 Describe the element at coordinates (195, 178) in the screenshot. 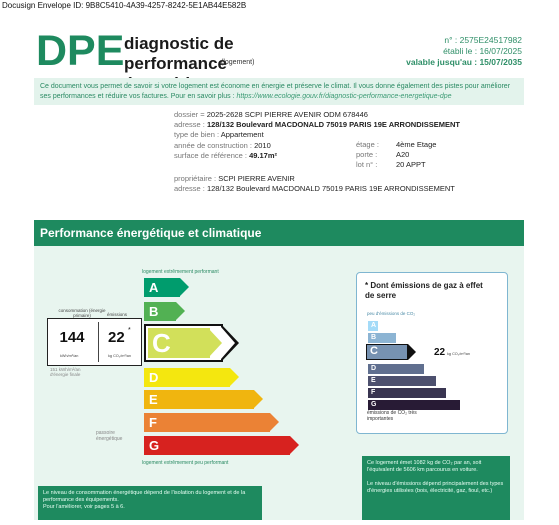

I see `owner-label: propriétaire :` at that location.